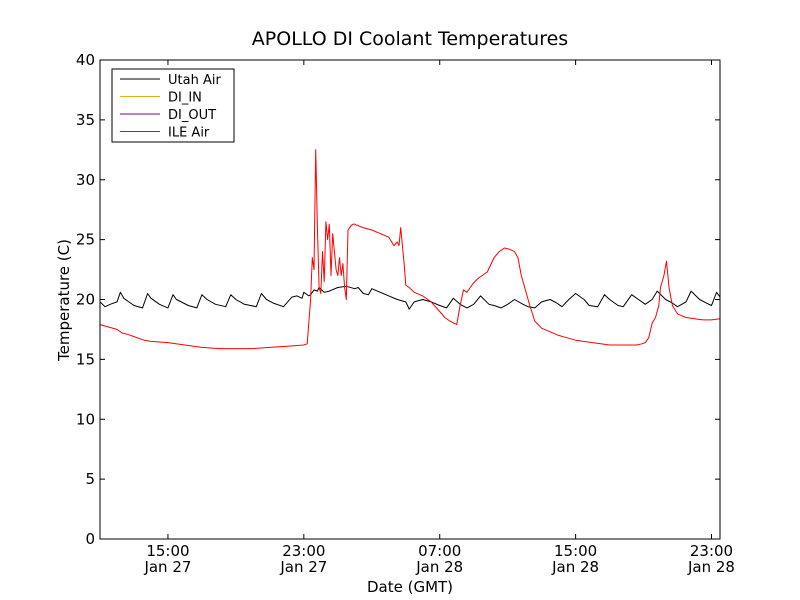  What do you see at coordinates (85, 180) in the screenshot?
I see `y-tick-label: 30` at bounding box center [85, 180].